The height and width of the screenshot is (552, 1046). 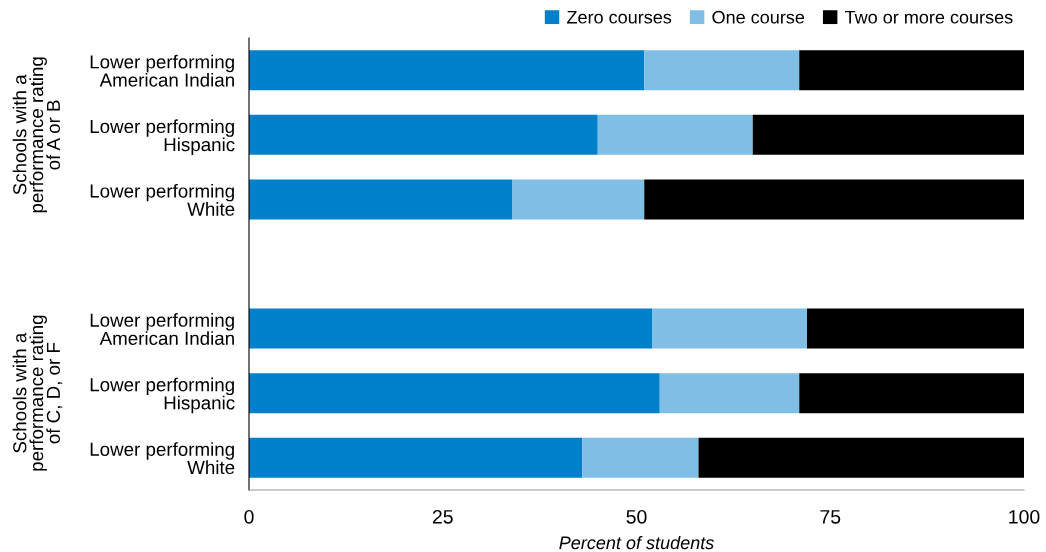 I want to click on text: Schools with a performance rating of A or B, so click(x=36, y=135).